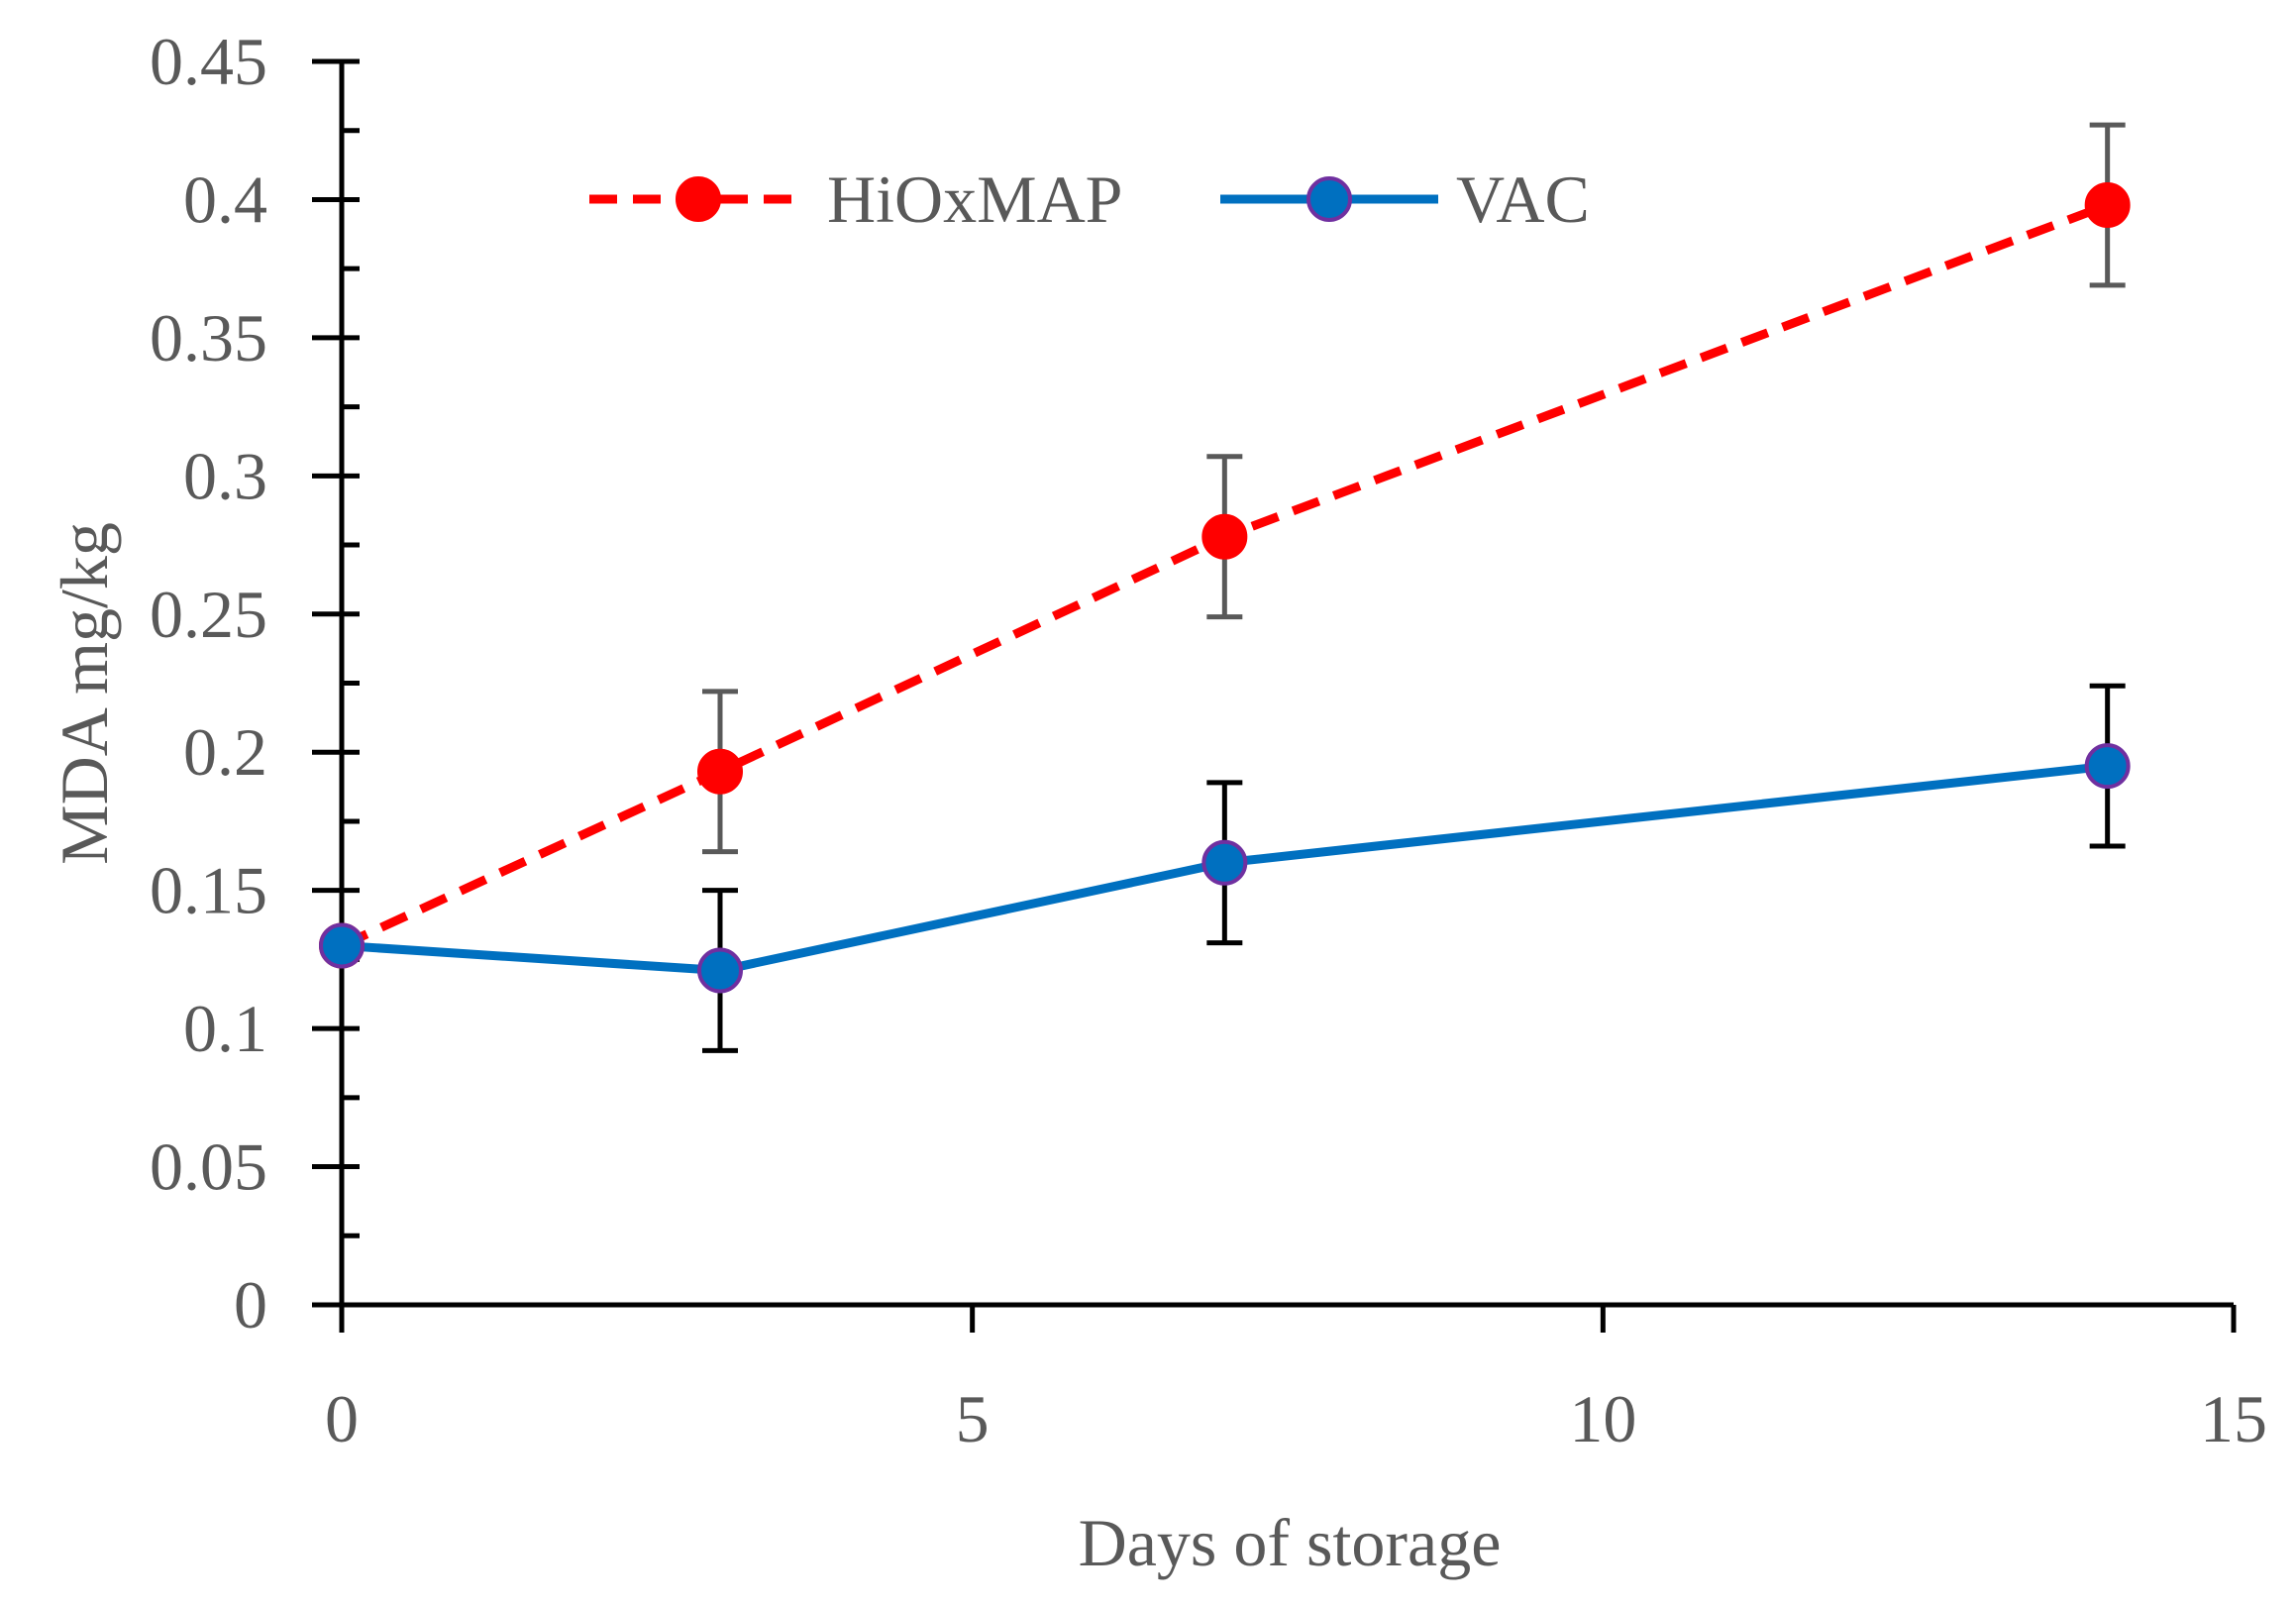 This screenshot has width=2296, height=1610. What do you see at coordinates (208, 1167) in the screenshot?
I see `y-tick-label: 0.05` at bounding box center [208, 1167].